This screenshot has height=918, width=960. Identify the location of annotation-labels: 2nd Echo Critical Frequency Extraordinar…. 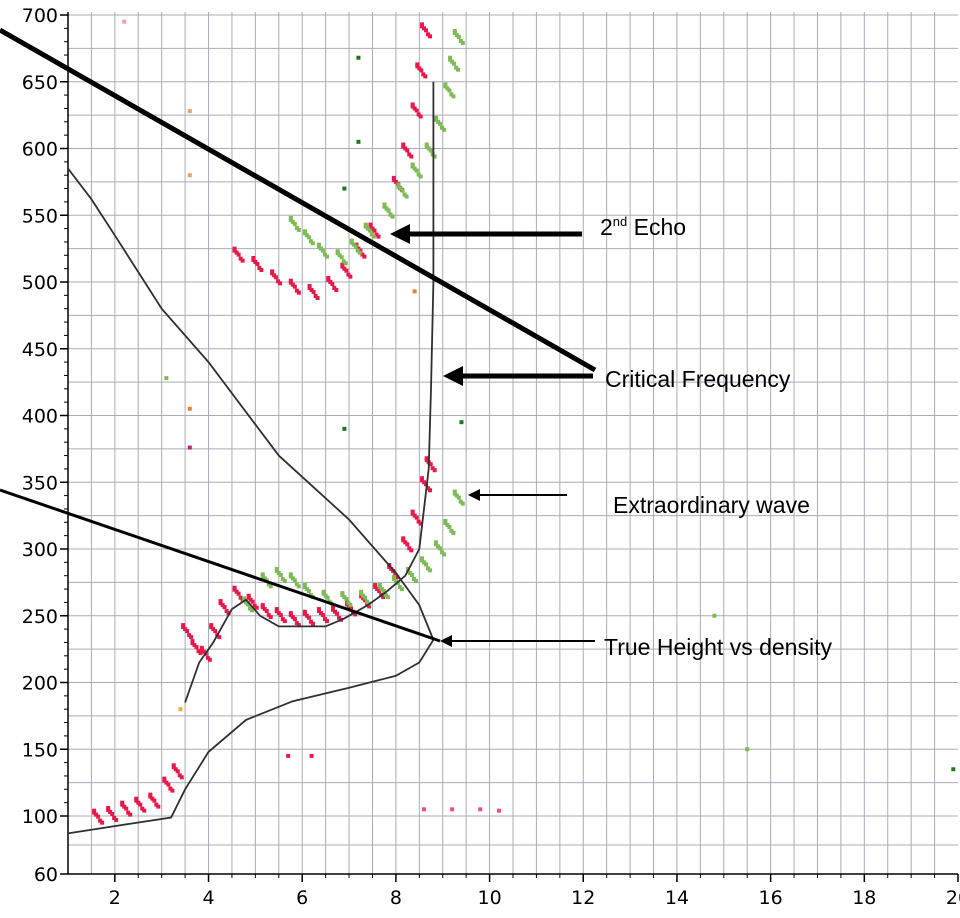
(716, 437).